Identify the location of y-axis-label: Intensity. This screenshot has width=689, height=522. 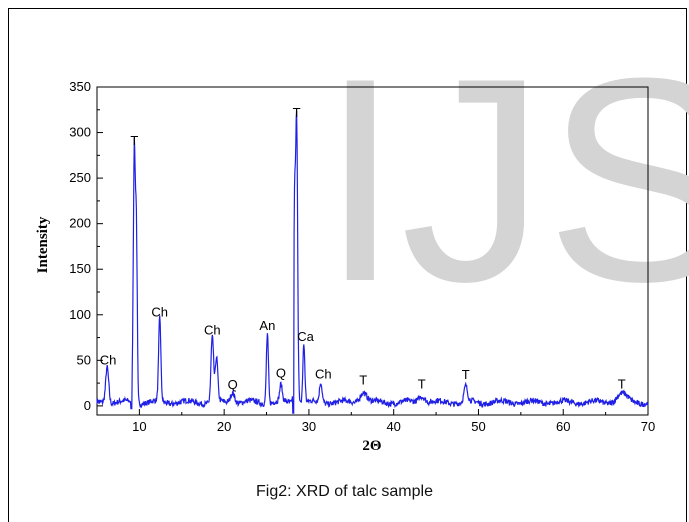
(43, 244).